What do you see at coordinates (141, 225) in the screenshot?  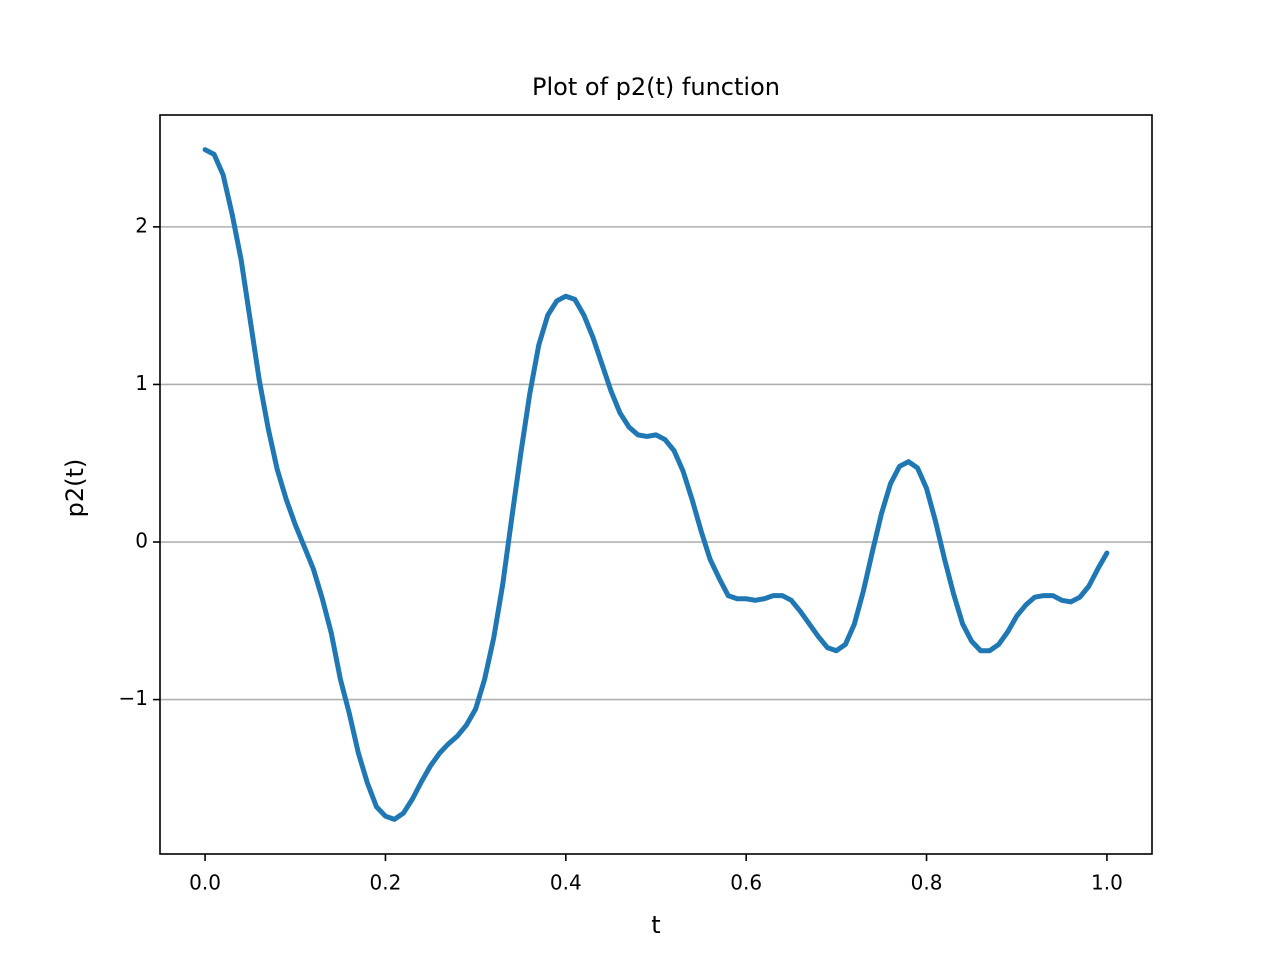 I see `y-tick-label: 2` at bounding box center [141, 225].